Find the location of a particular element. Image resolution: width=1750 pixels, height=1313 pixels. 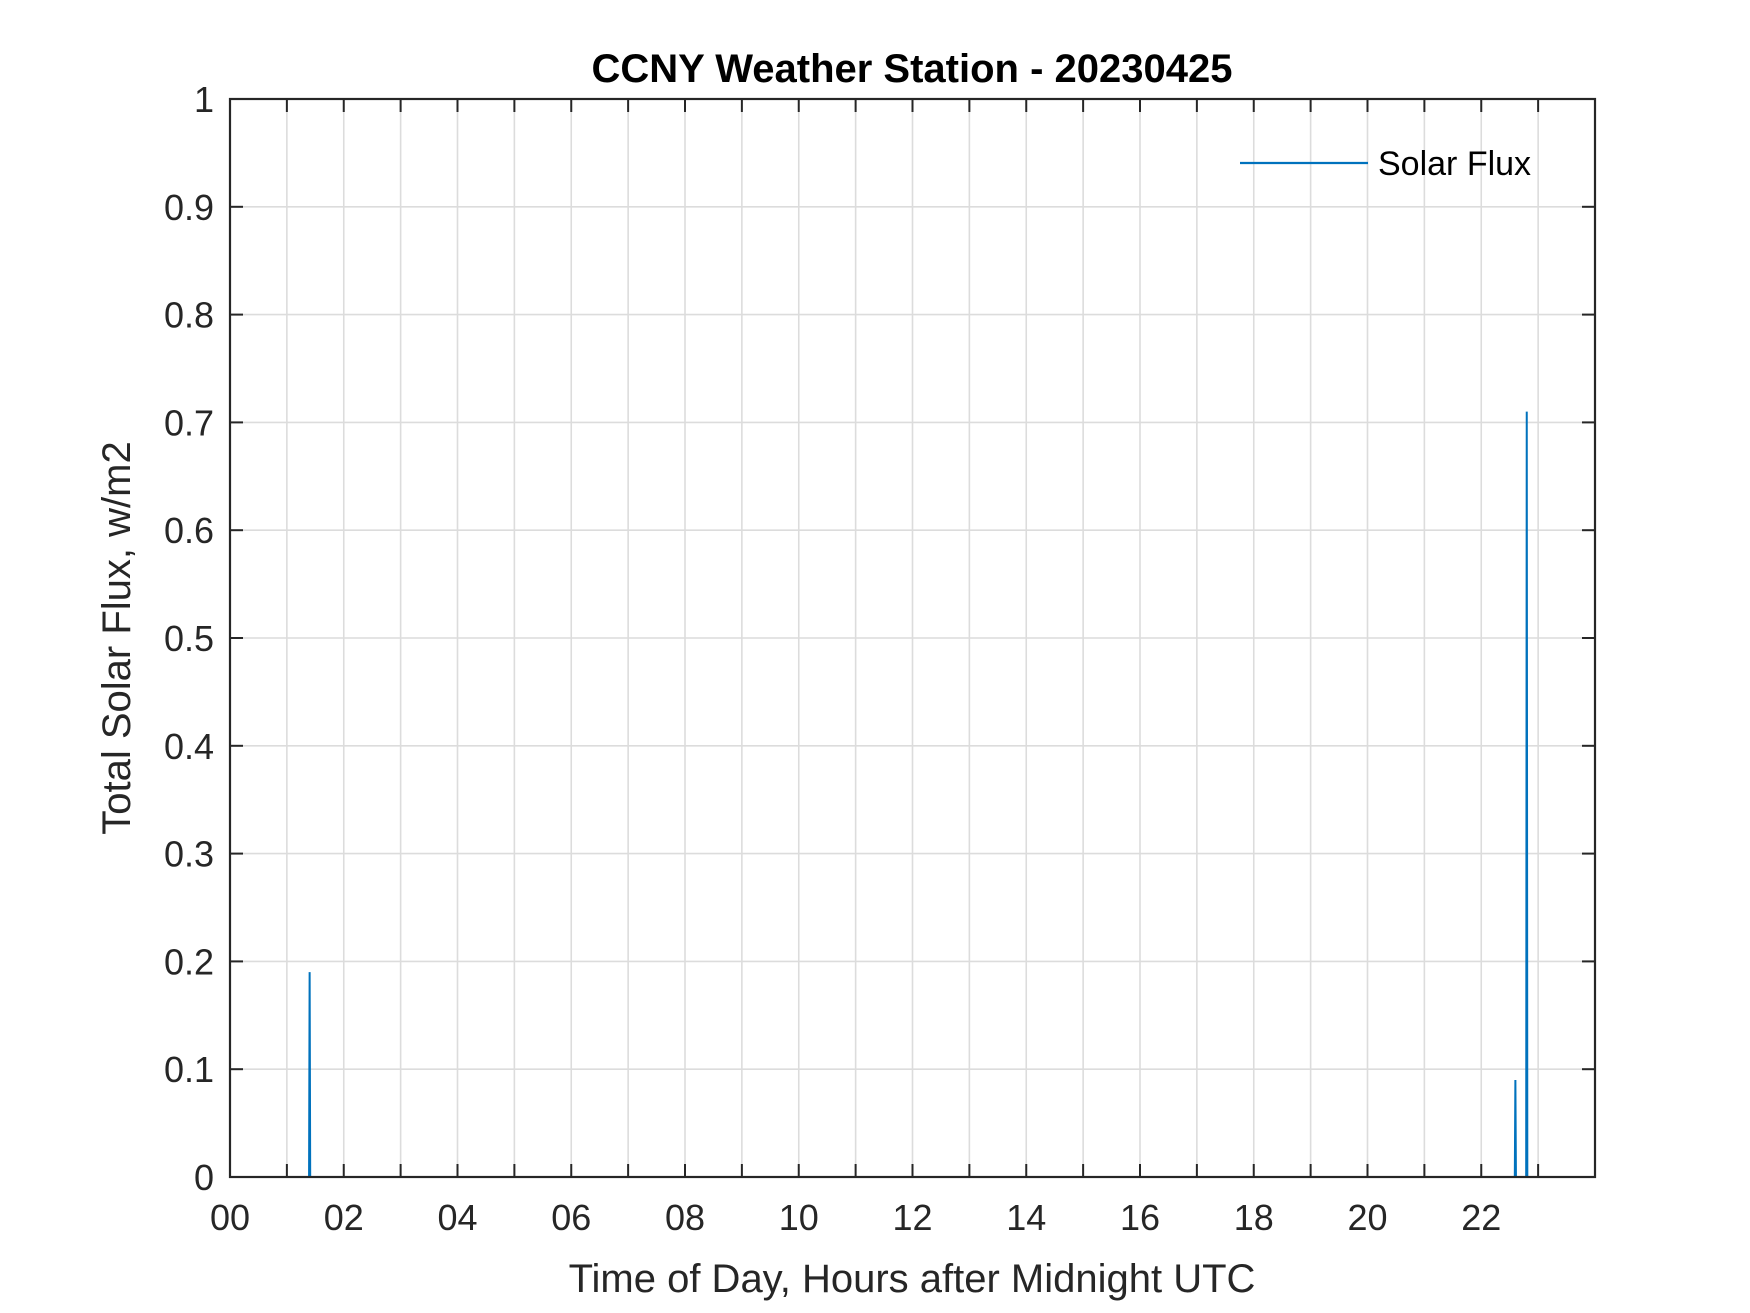

y-tick-label: 0.7 is located at coordinates (189, 422).